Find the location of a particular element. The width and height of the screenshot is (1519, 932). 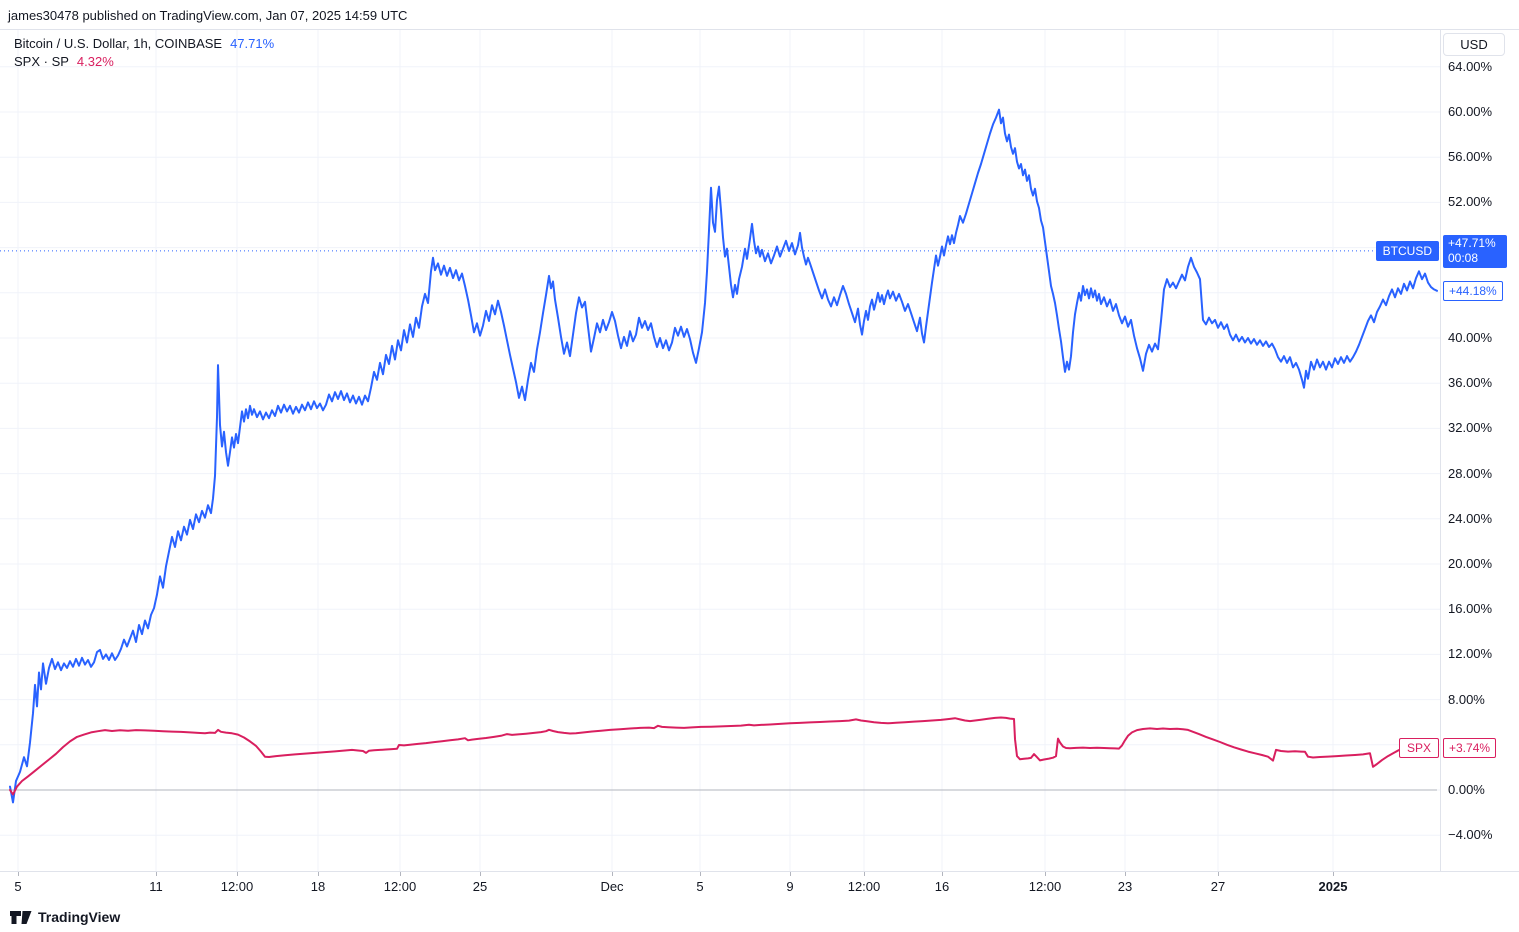

btc-last-price-badge: +47.71% 00:08 is located at coordinates (1475, 251).